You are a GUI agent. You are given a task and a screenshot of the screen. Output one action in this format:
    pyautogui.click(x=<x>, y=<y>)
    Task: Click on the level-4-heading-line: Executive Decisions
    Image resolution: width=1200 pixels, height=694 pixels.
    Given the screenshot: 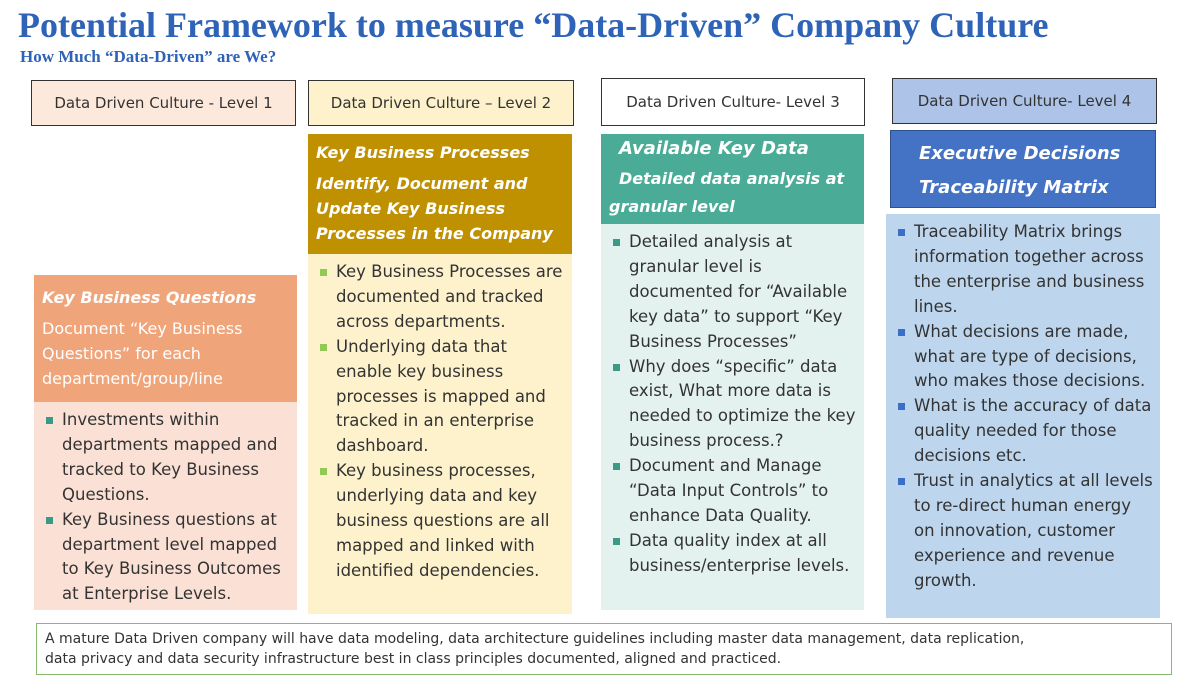 What is the action you would take?
    pyautogui.click(x=1020, y=153)
    